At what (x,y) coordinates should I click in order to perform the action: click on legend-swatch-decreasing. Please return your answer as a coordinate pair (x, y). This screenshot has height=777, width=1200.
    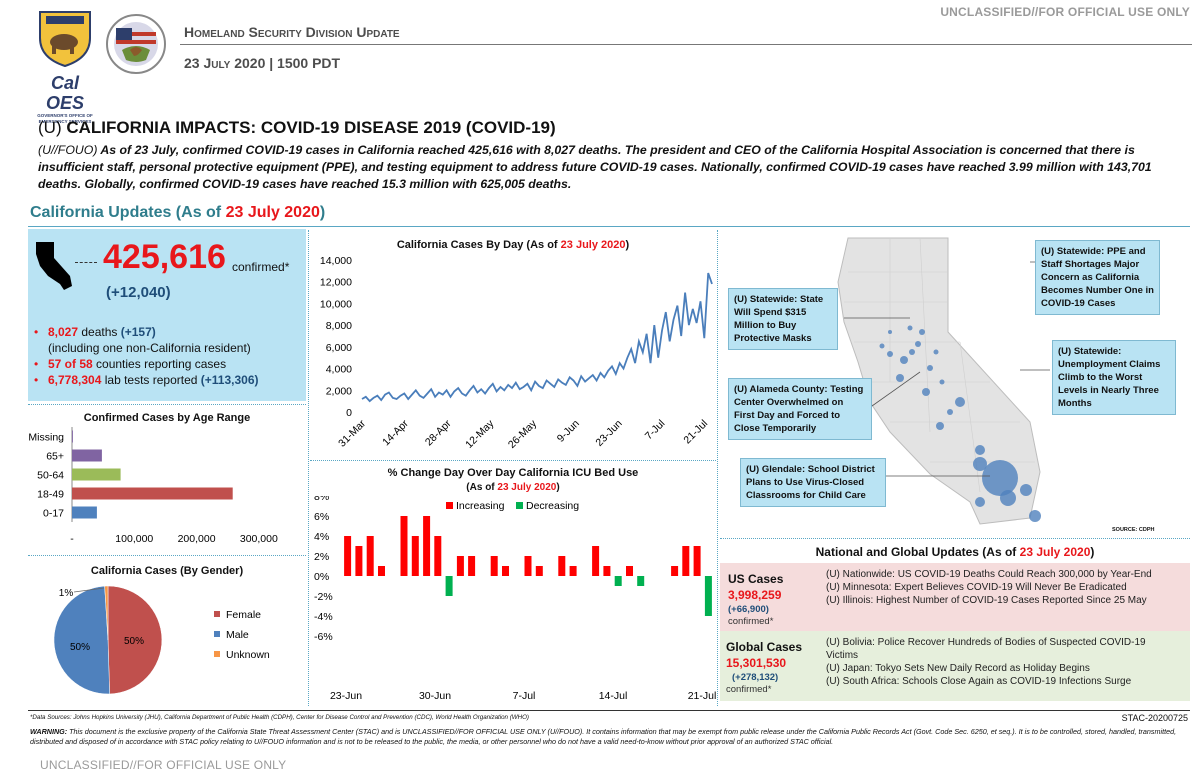
    Looking at the image, I should click on (519, 505).